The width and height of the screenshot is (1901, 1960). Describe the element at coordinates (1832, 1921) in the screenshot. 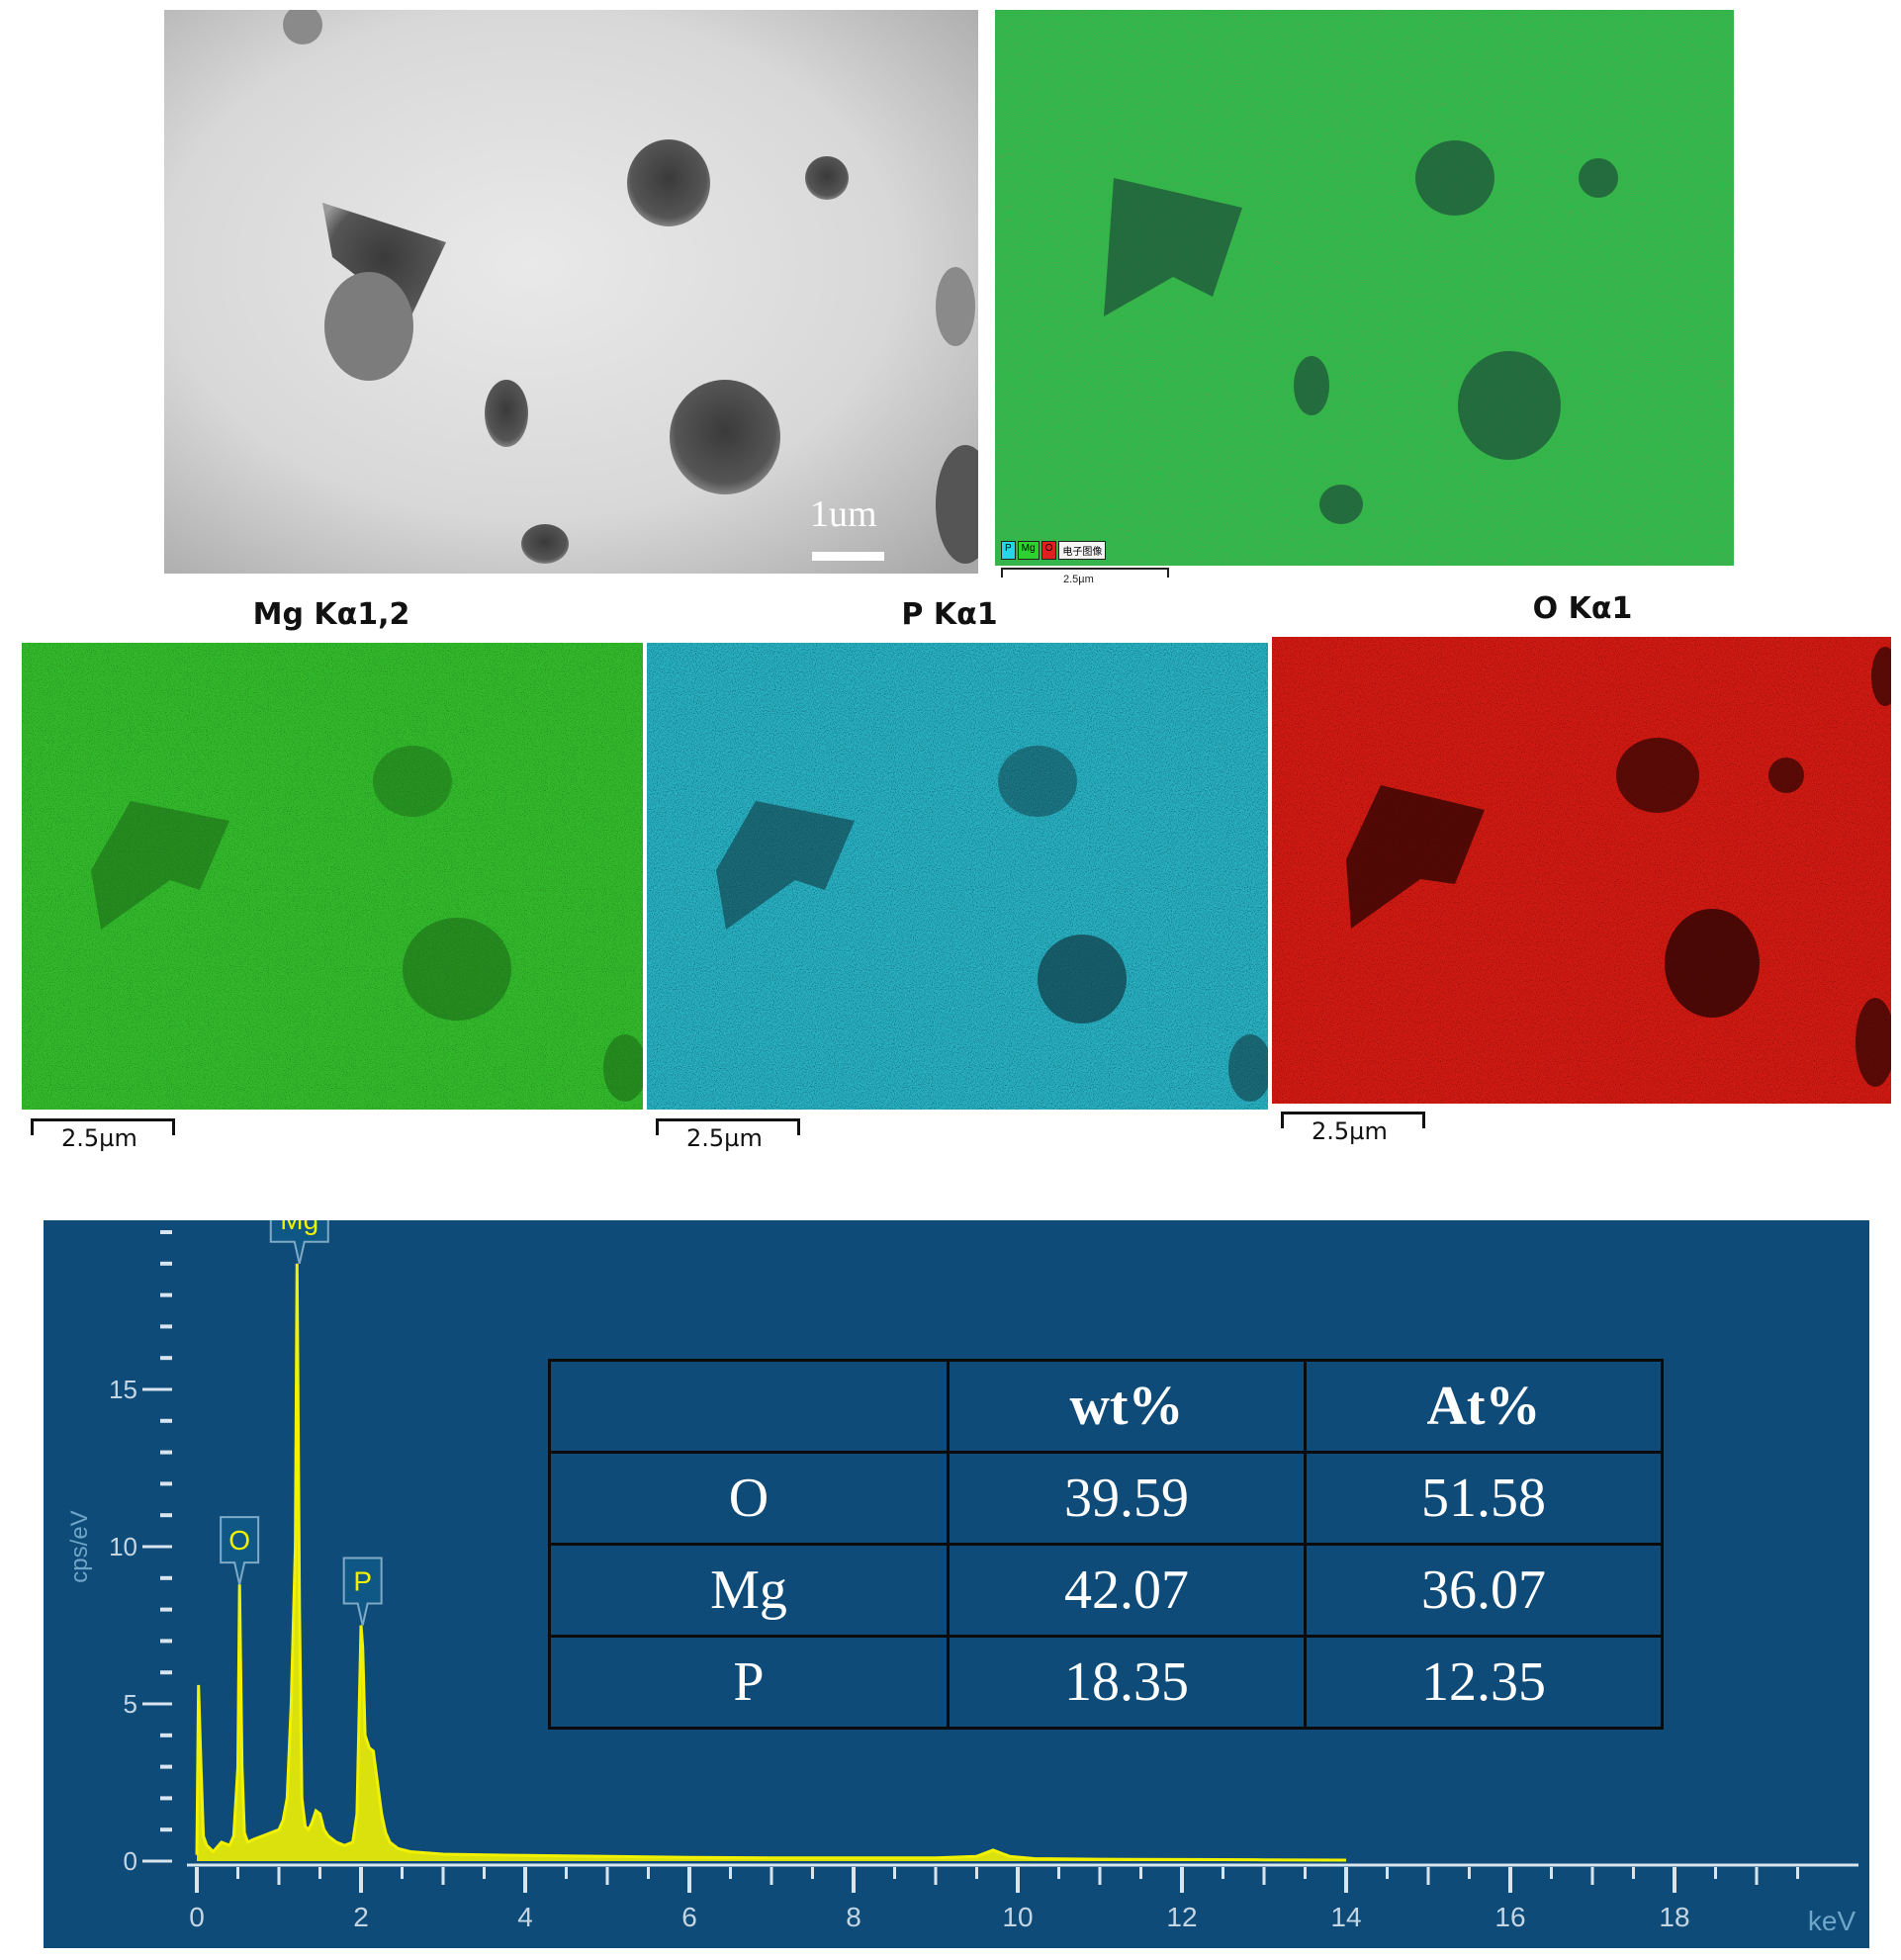

I see `x-axis-label: keV` at that location.